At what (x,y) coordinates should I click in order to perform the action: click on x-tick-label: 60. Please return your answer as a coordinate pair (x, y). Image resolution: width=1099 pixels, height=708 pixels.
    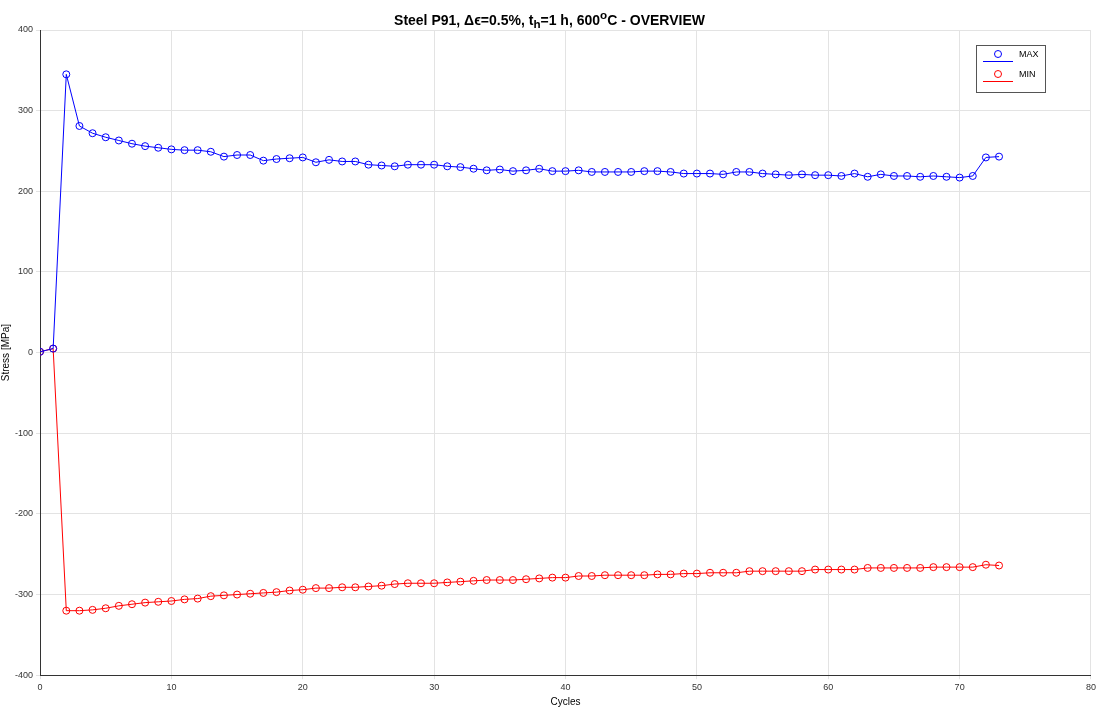
    Looking at the image, I should click on (828, 687).